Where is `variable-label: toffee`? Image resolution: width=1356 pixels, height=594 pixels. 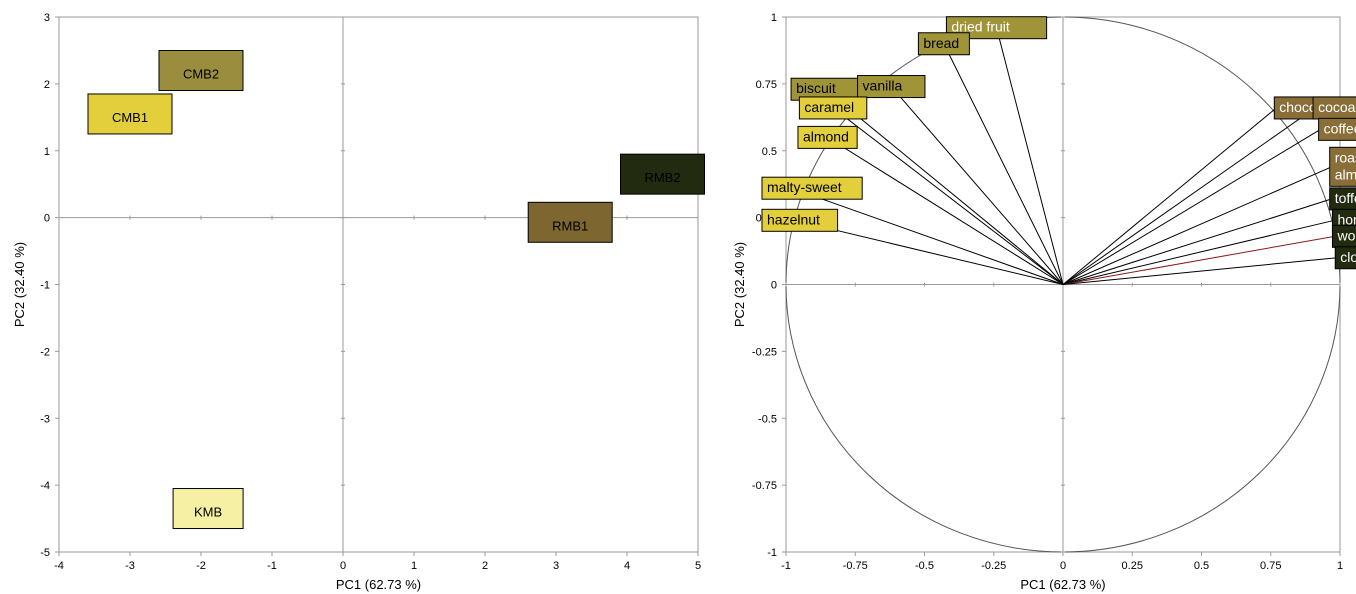
variable-label: toffee is located at coordinates (1345, 198).